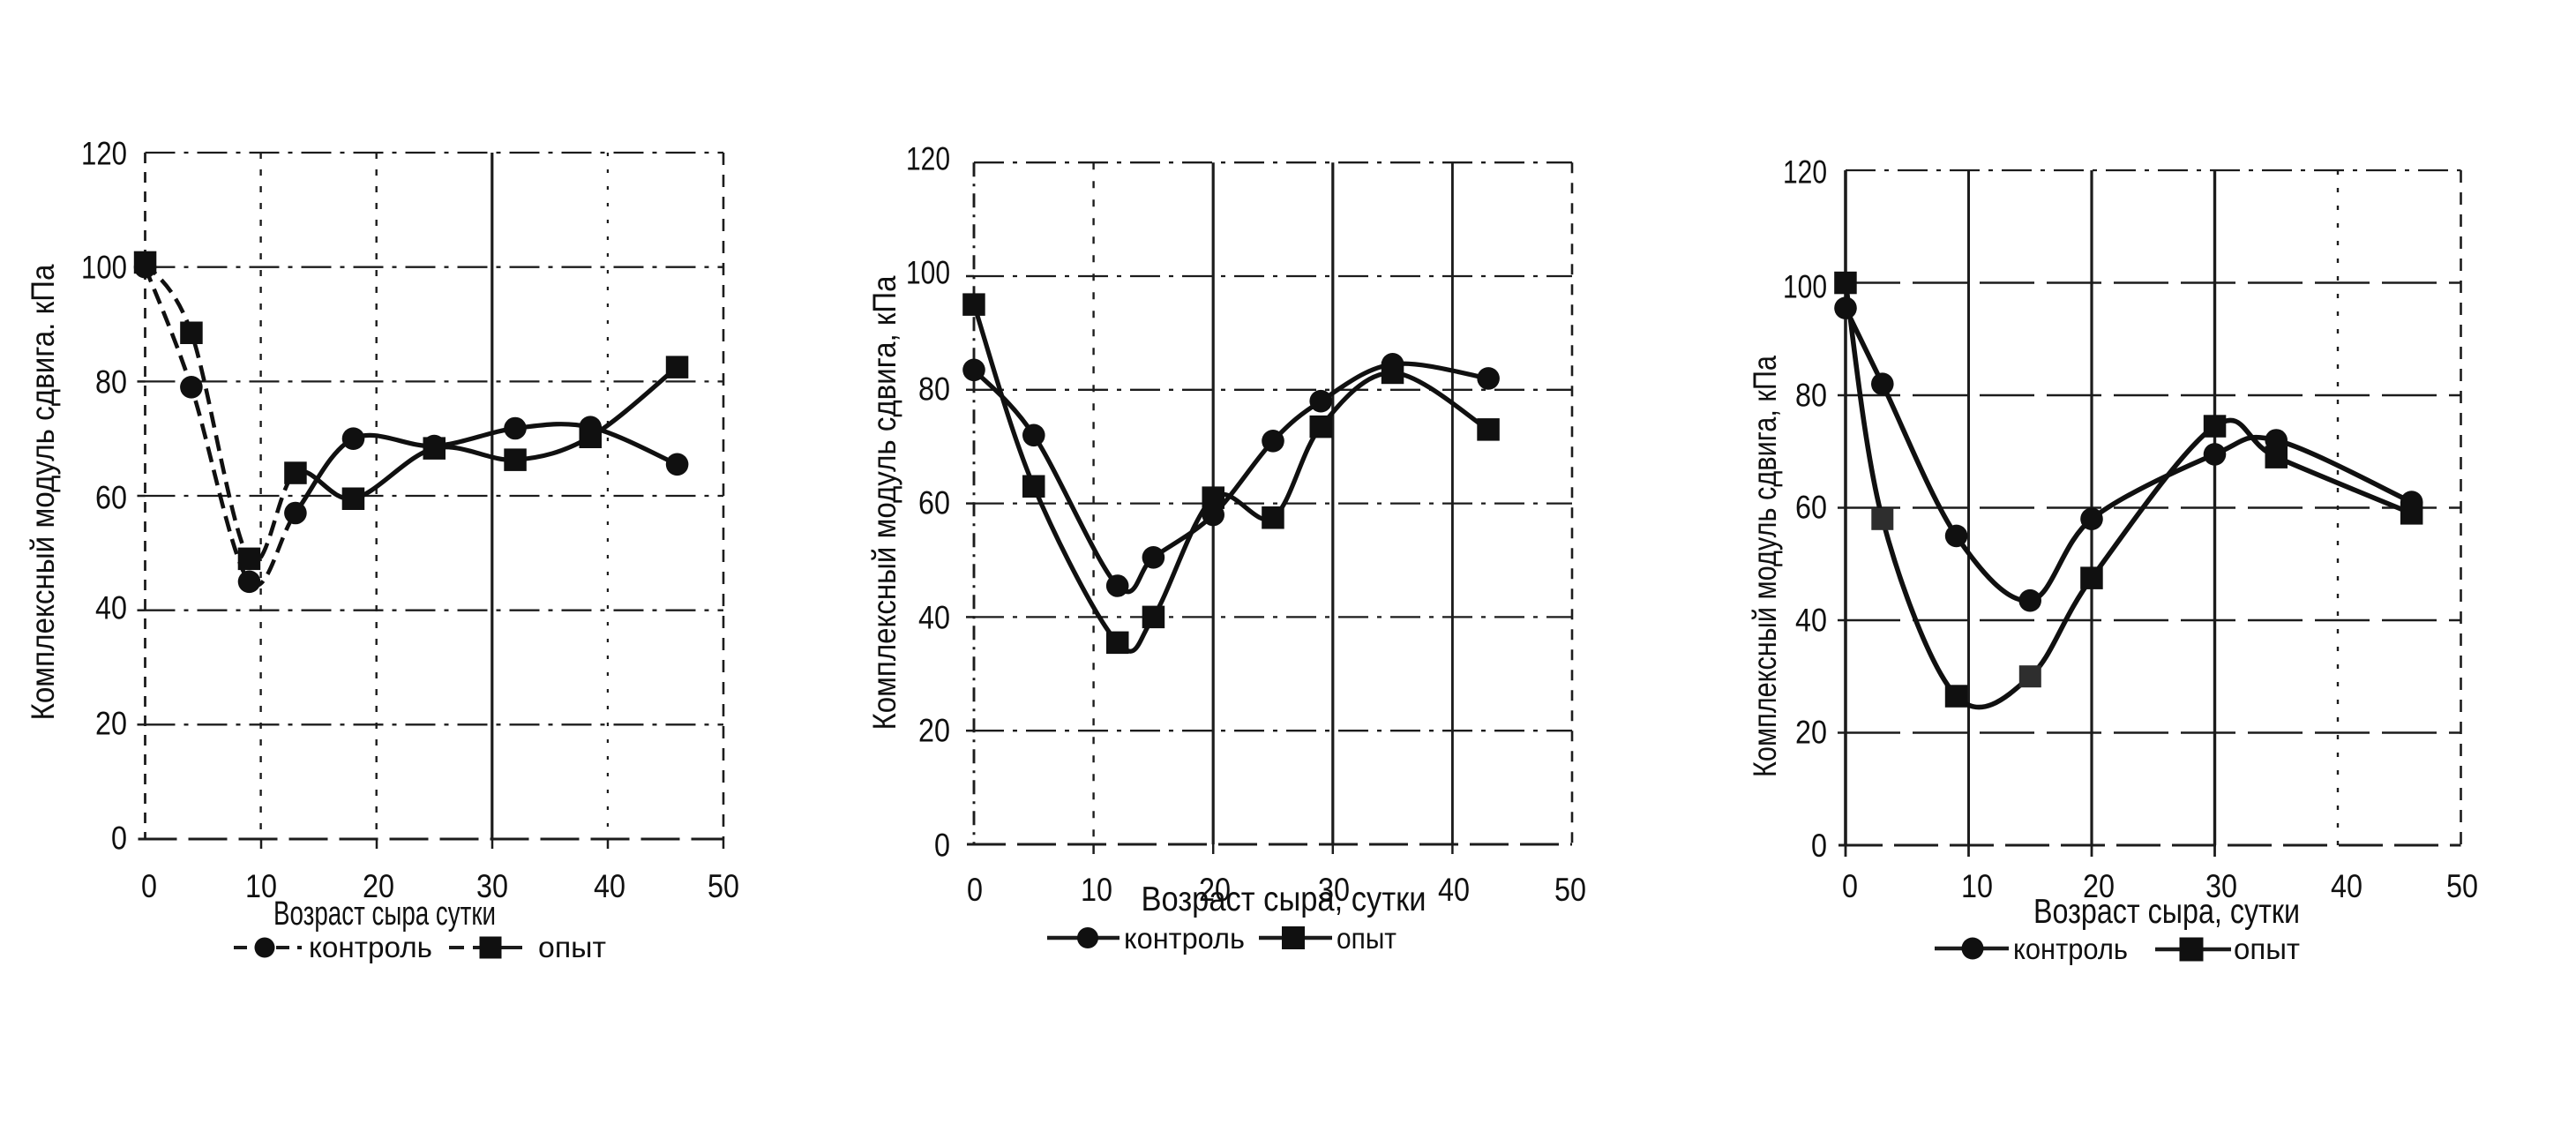 This screenshot has width=2576, height=1124. I want to click on svg-text: Возраст сыра сутки, so click(385, 914).